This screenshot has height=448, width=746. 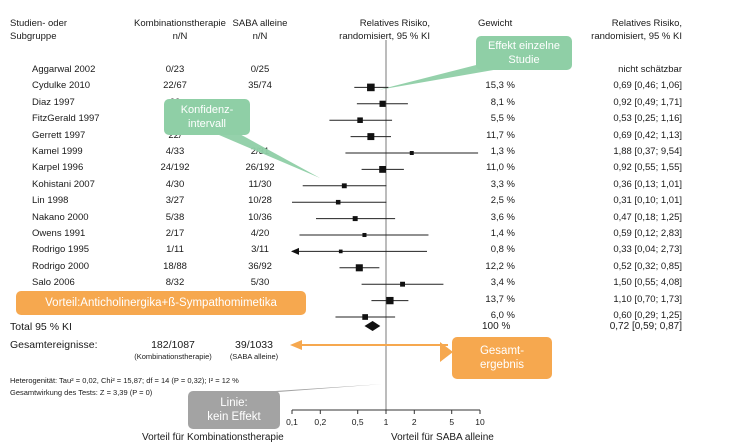 What do you see at coordinates (496, 326) in the screenshot?
I see `total-weight: 100 %` at bounding box center [496, 326].